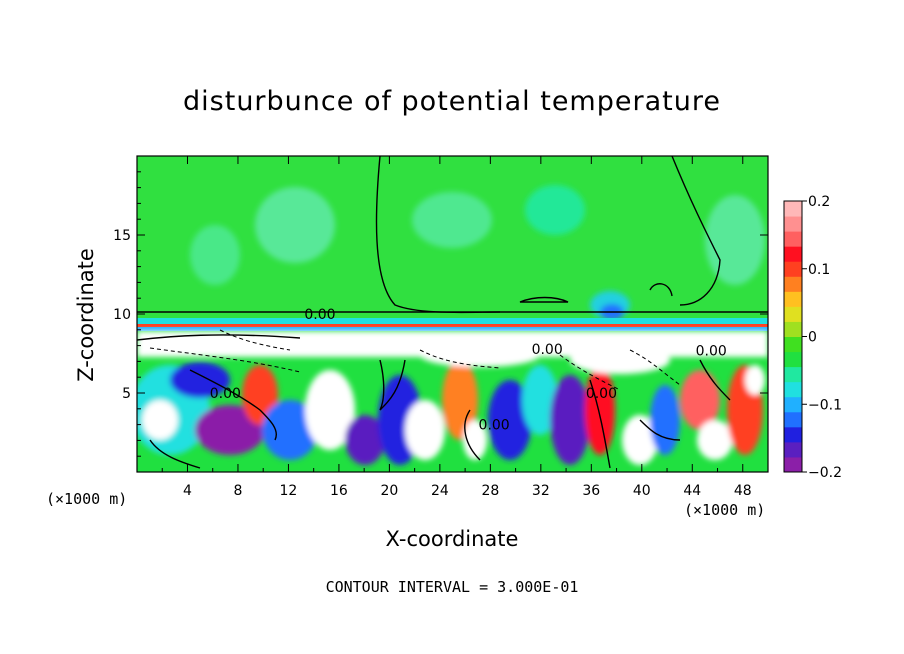 This screenshot has height=654, width=904. What do you see at coordinates (743, 491) in the screenshot?
I see `x-tick-label: 48` at bounding box center [743, 491].